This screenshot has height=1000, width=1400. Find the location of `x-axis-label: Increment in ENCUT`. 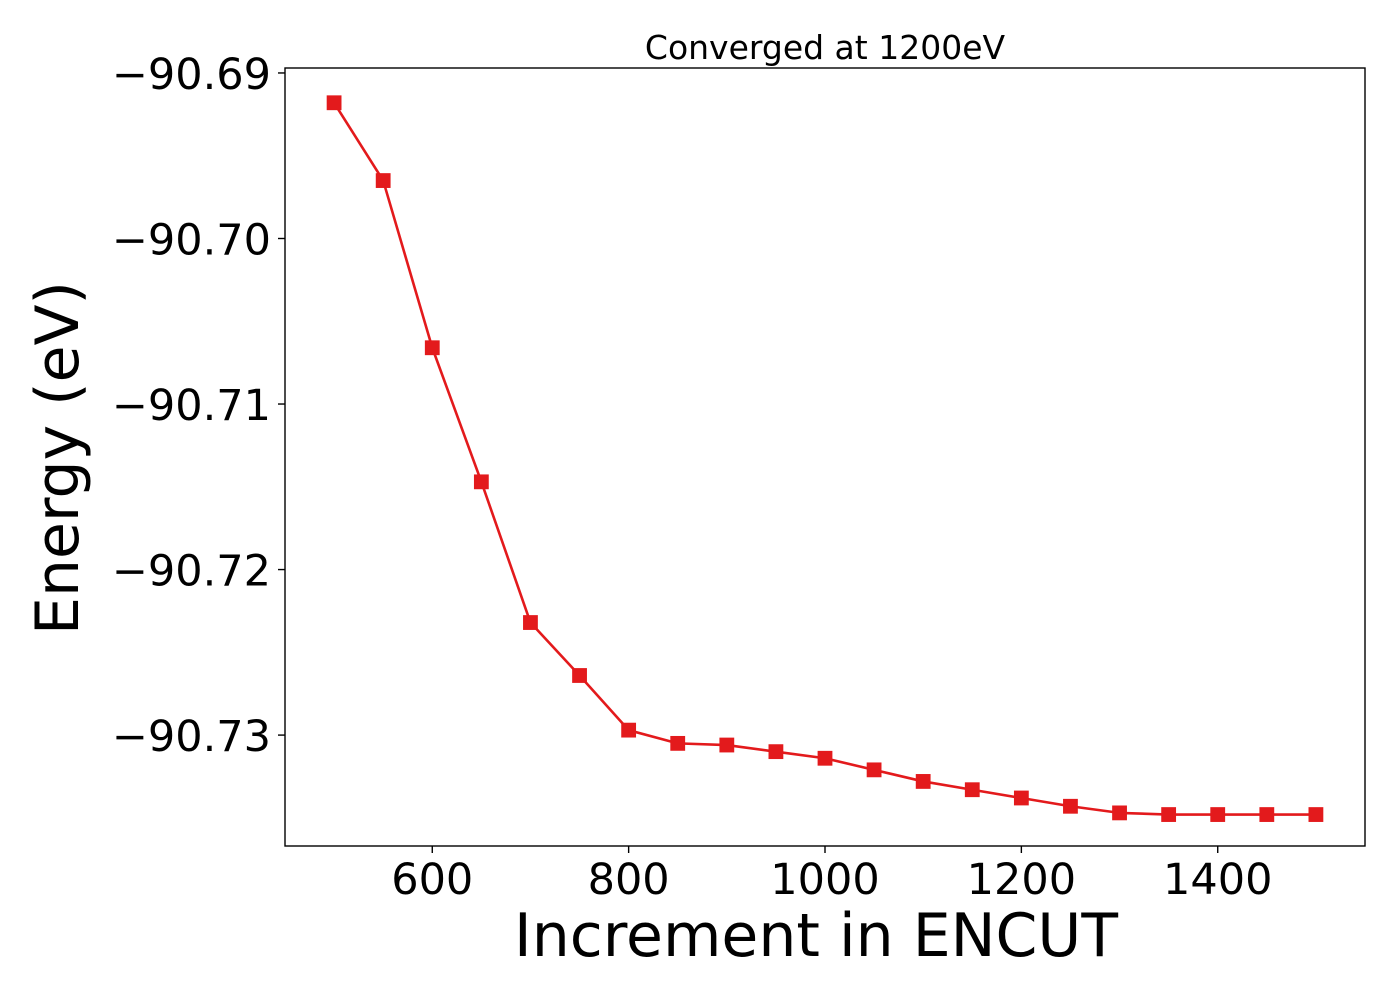

x-axis-label: Increment in ENCUT is located at coordinates (816, 936).